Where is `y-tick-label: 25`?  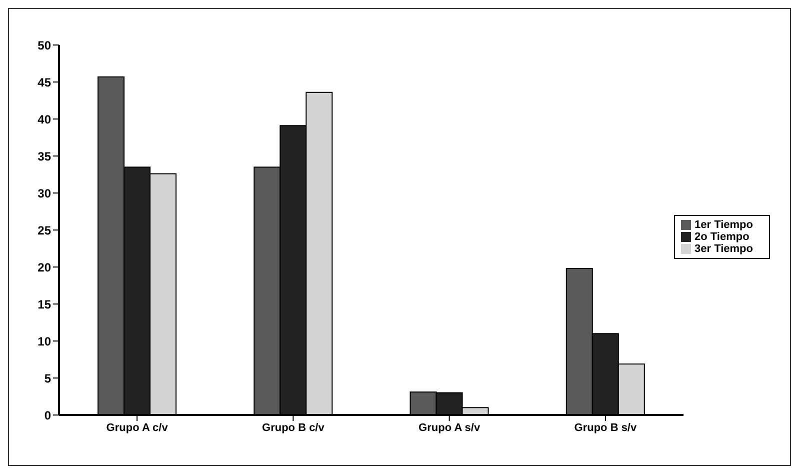 y-tick-label: 25 is located at coordinates (45, 230).